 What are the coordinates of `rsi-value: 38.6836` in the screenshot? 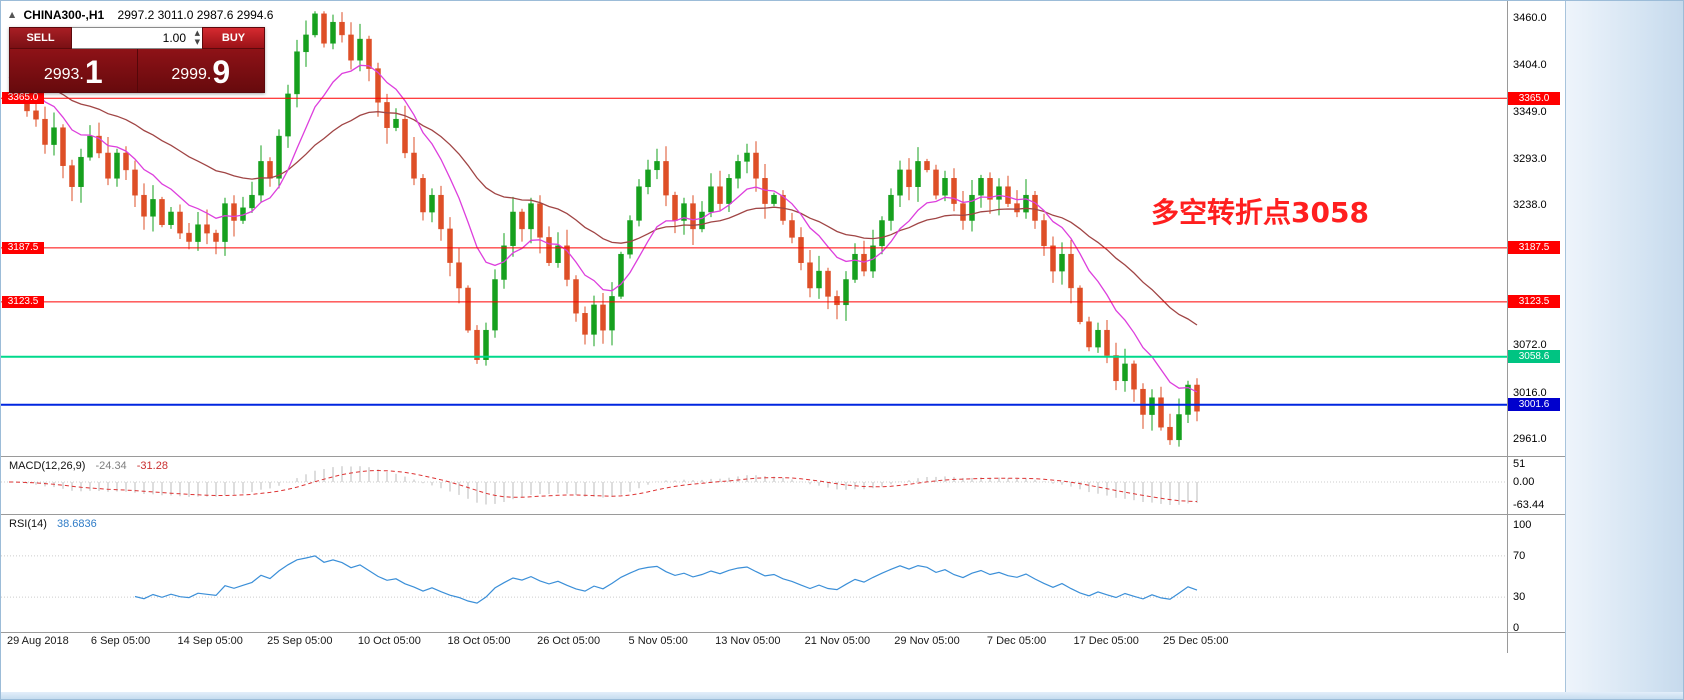 It's located at (76, 524).